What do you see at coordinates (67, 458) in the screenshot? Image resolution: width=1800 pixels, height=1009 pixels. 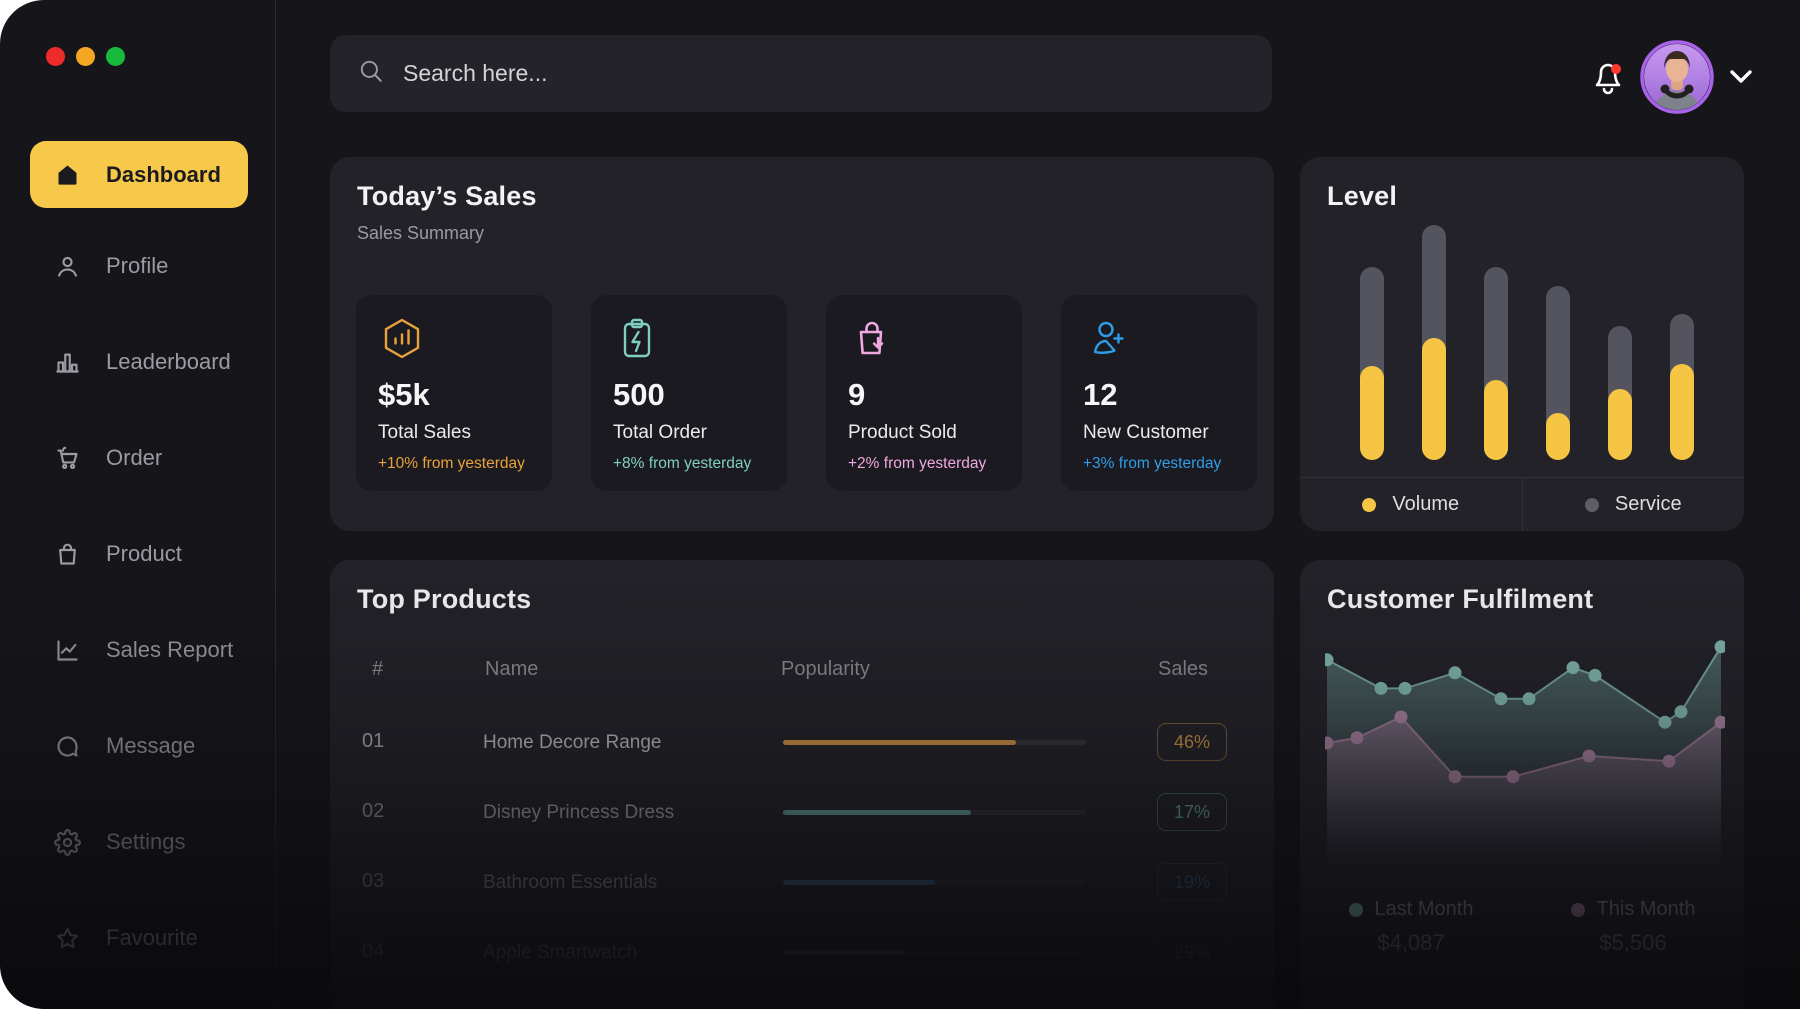 I see `cart-icon` at bounding box center [67, 458].